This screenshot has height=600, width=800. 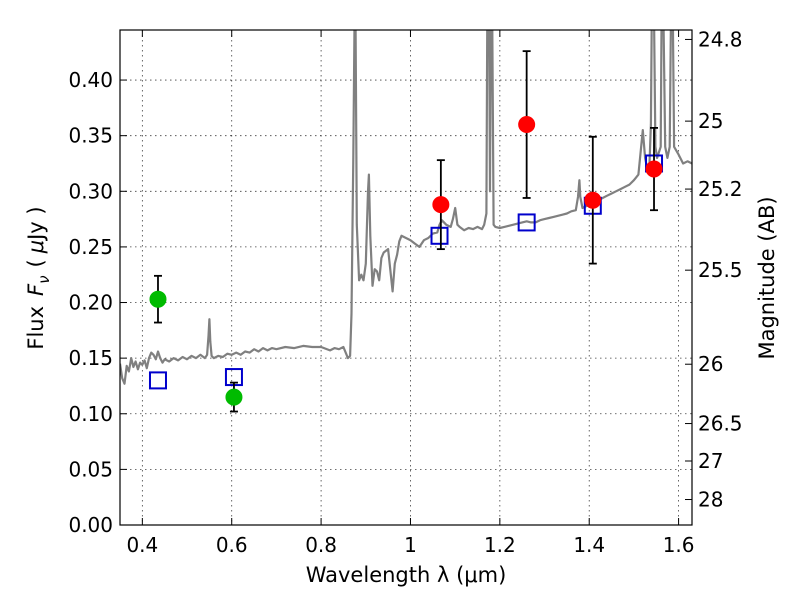 I want to click on y2-tick-label: 26.5, so click(x=720, y=424).